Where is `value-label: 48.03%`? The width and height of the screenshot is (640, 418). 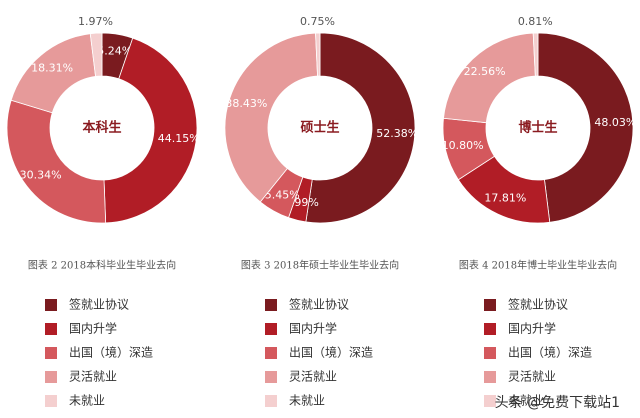
value-label: 48.03% is located at coordinates (615, 122).